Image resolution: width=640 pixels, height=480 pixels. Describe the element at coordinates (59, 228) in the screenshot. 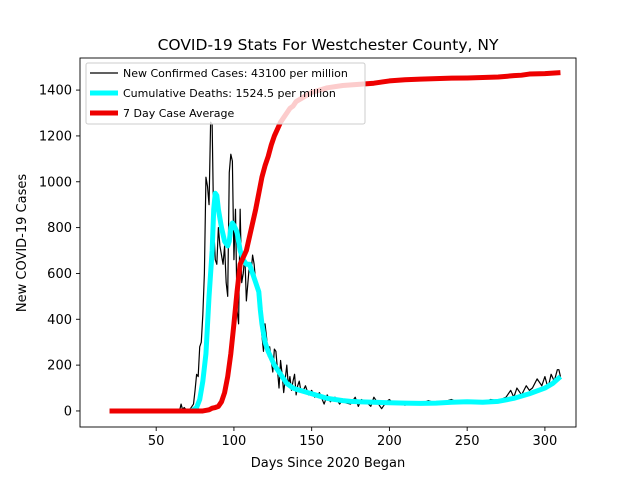

I see `y-tick-label: 800` at that location.